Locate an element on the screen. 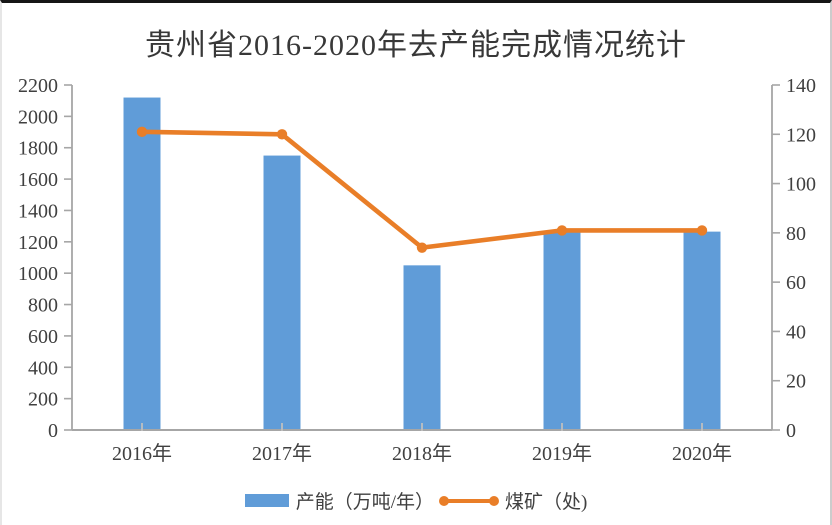 This screenshot has width=832, height=525. x-axis-label: 2017年 is located at coordinates (282, 453).